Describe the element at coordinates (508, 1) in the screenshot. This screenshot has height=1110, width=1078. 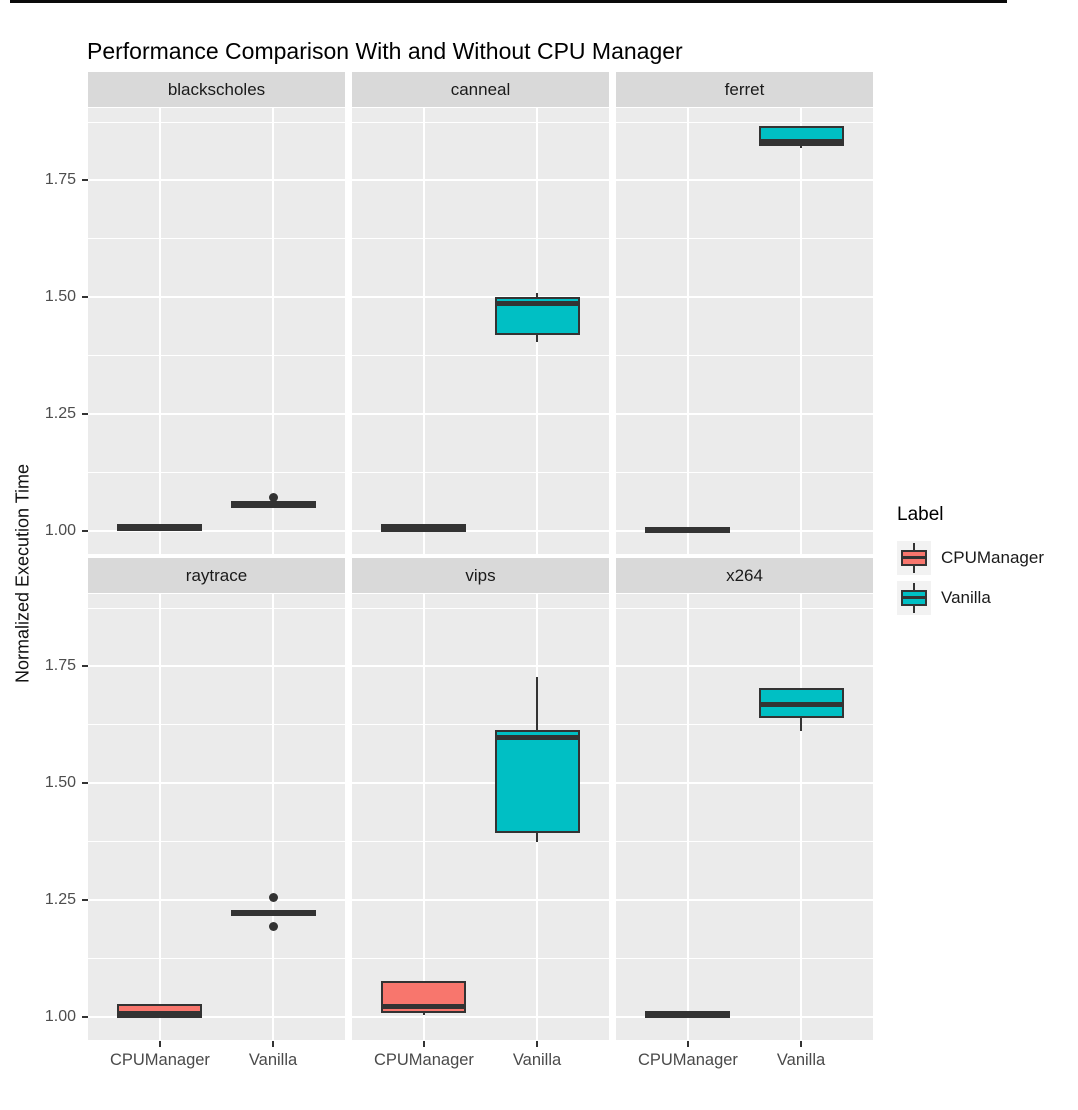
I see `window-top-border` at that location.